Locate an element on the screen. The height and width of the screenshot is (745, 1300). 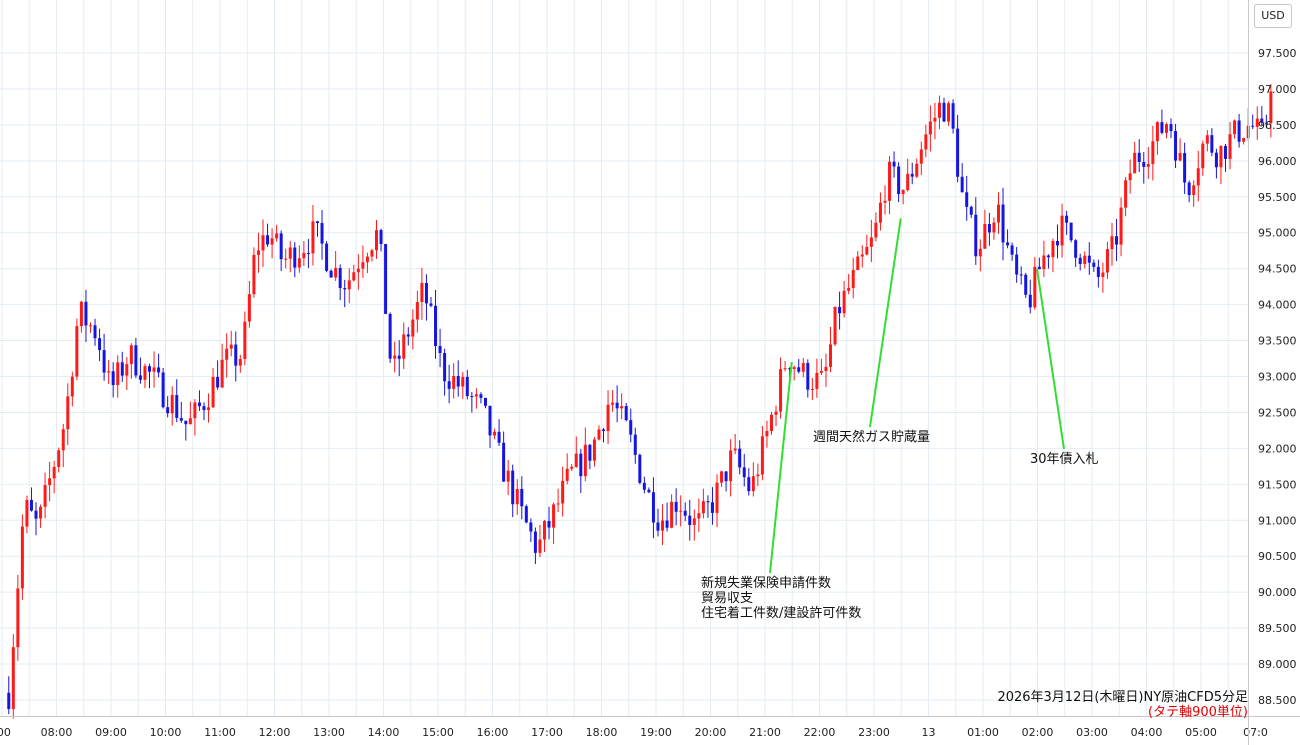
x-tick-label: 17:00 is located at coordinates (547, 732).